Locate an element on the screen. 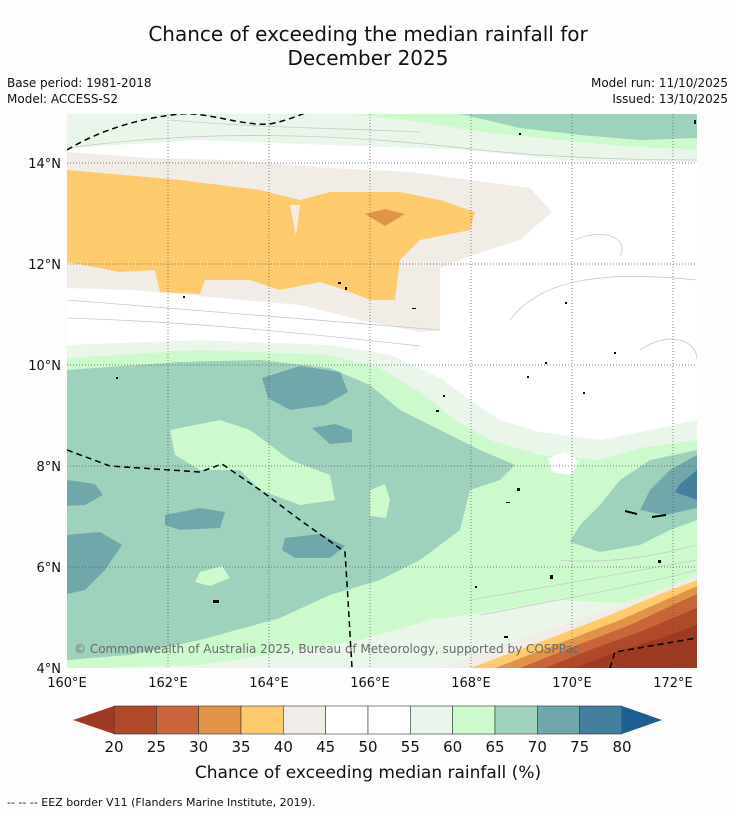 The height and width of the screenshot is (816, 736). colorbar-tick-label: 45 is located at coordinates (325, 747).